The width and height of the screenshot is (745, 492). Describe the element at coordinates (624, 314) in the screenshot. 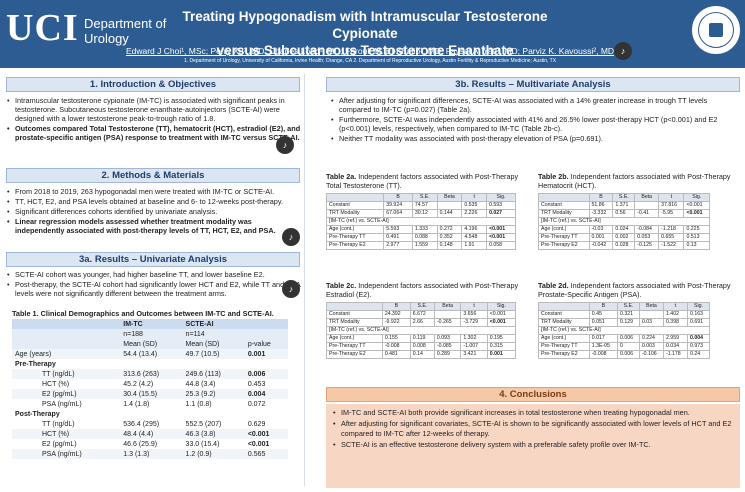

I see `table-row: Constant 0.45 0.321 1.402 0.163` at that location.